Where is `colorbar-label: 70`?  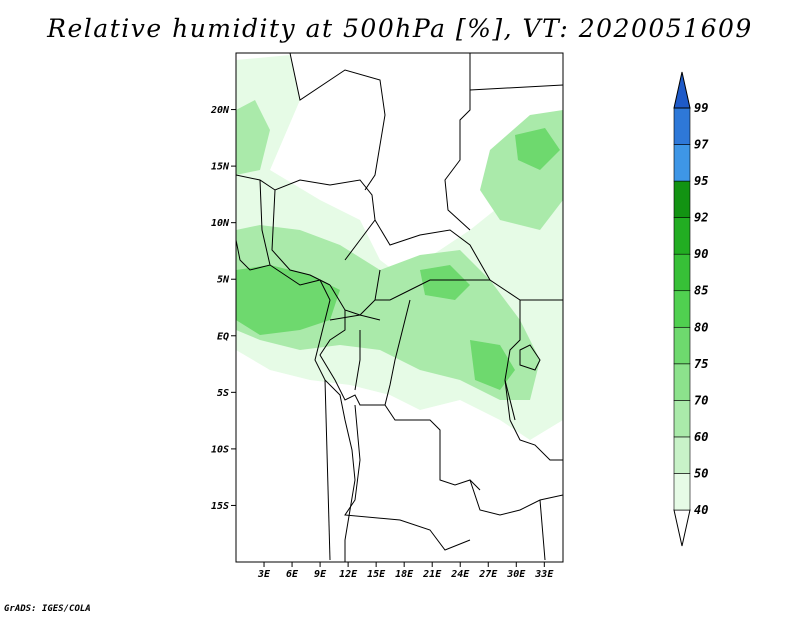 colorbar-label: 70 is located at coordinates (701, 400).